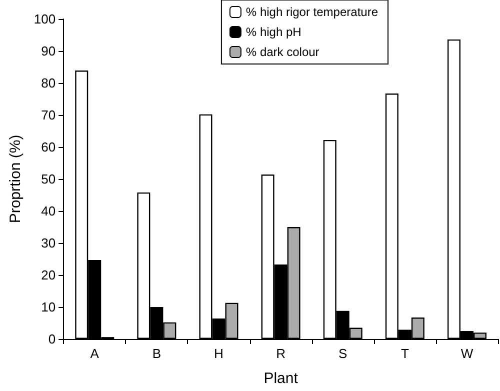 This screenshot has height=391, width=500. Describe the element at coordinates (274, 32) in the screenshot. I see `legend-label: % high pH` at that location.